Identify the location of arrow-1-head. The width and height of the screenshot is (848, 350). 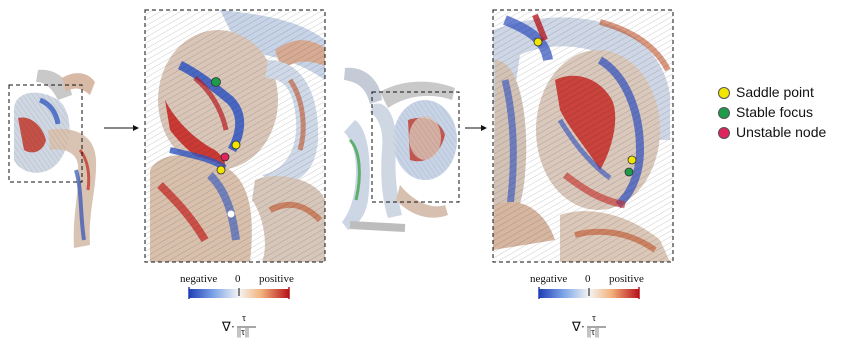
(136, 128).